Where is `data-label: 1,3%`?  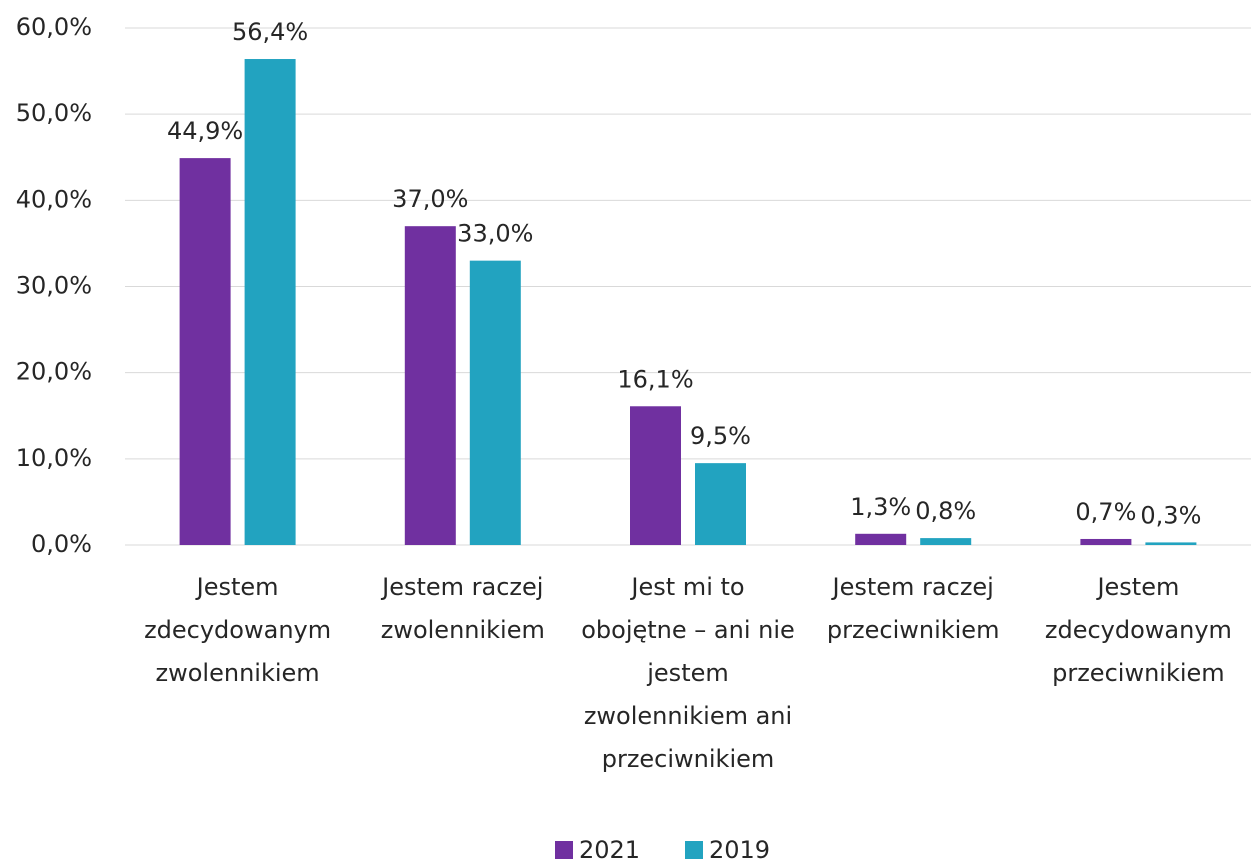 data-label: 1,3% is located at coordinates (880, 507).